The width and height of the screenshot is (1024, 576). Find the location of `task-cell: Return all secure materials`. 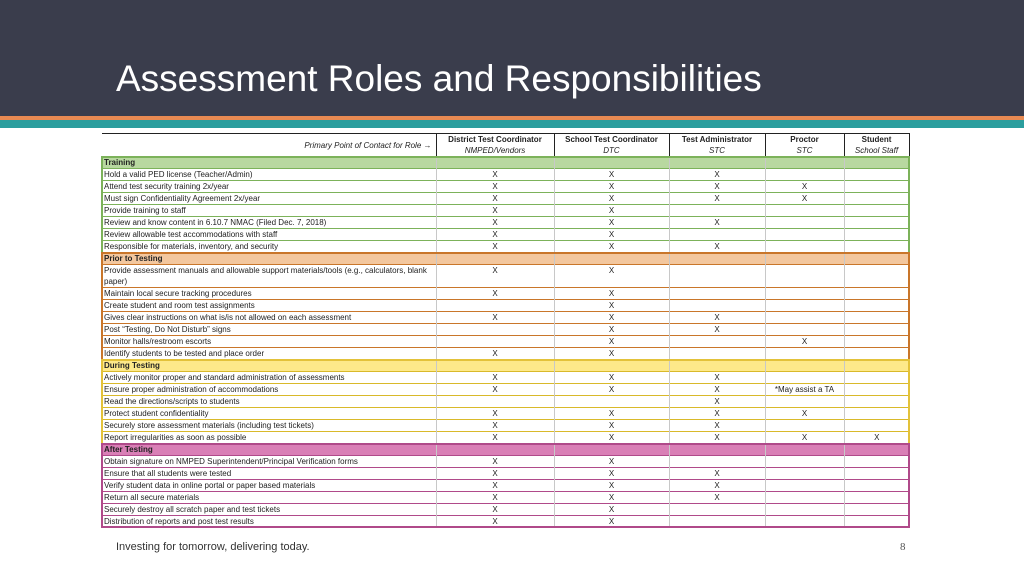

task-cell: Return all secure materials is located at coordinates (269, 497).